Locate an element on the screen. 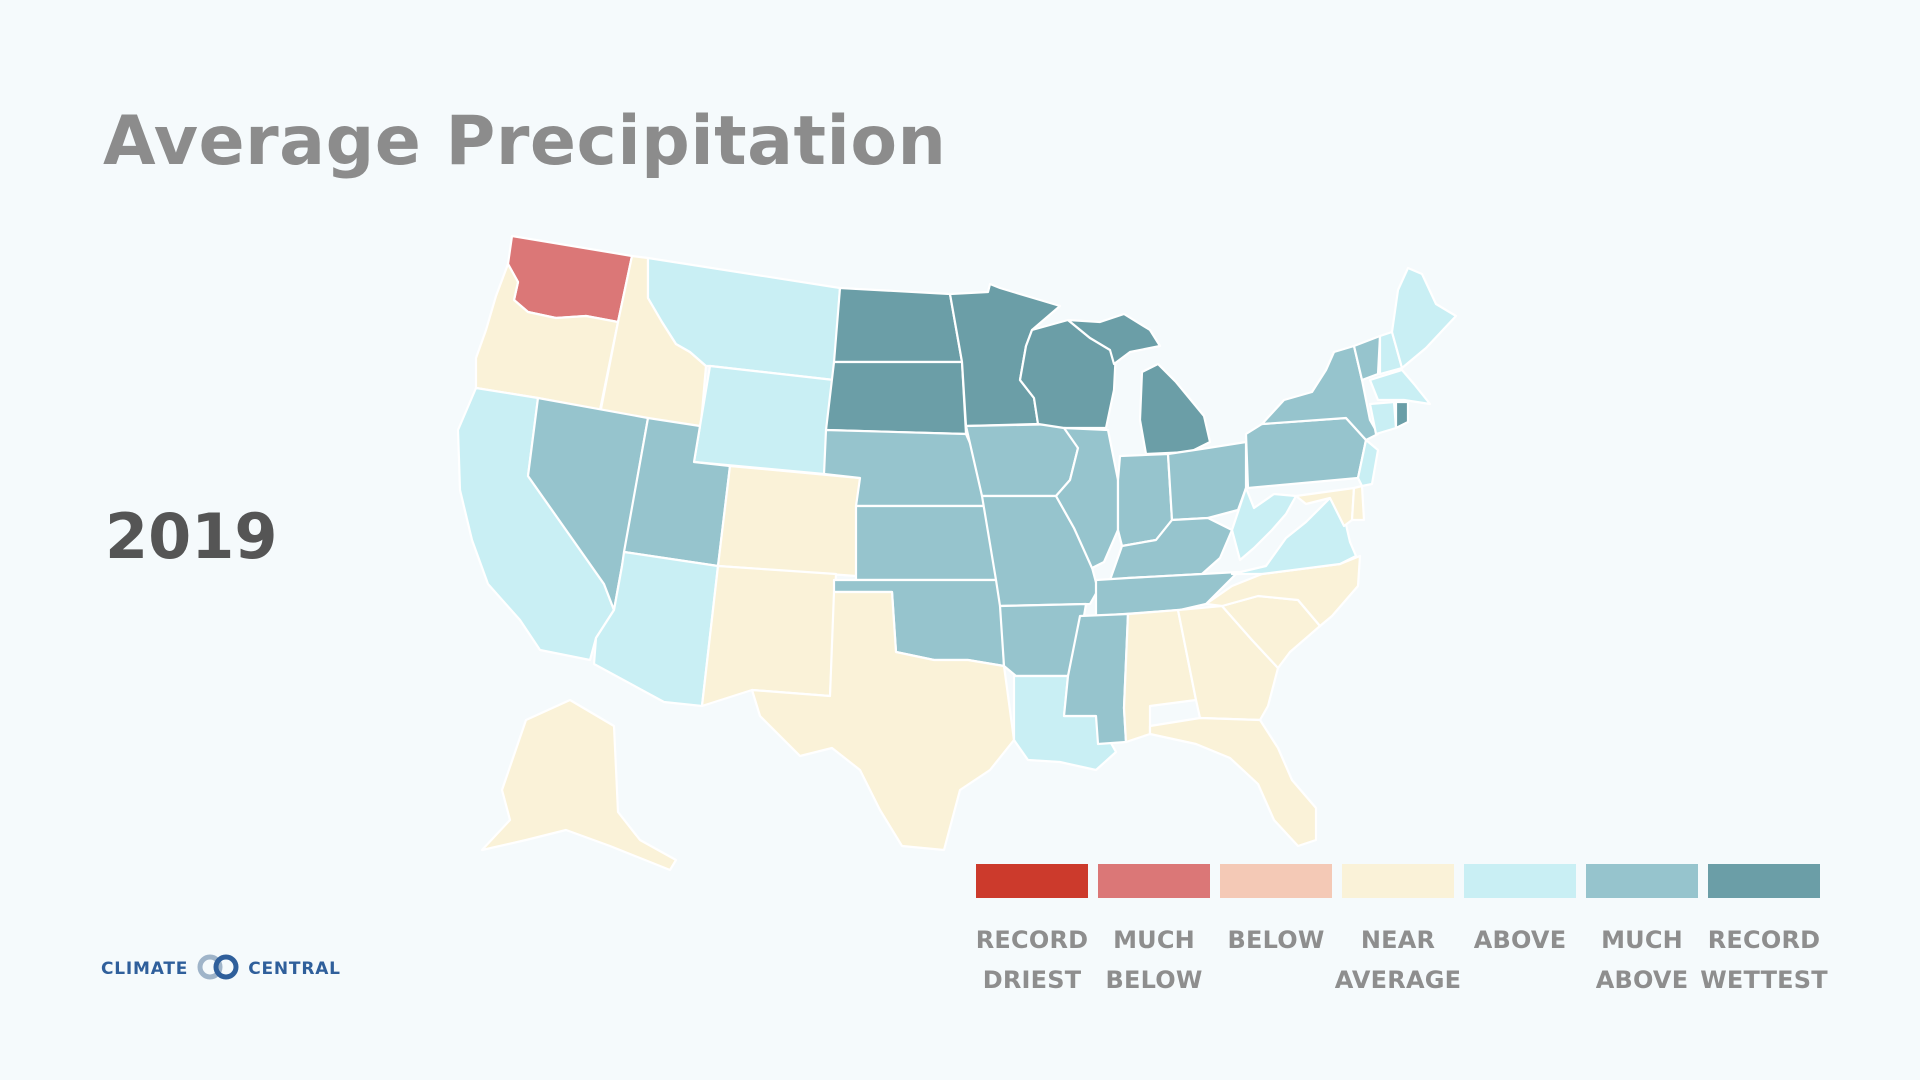 The image size is (1920, 1080). state-ri is located at coordinates (1402, 415).